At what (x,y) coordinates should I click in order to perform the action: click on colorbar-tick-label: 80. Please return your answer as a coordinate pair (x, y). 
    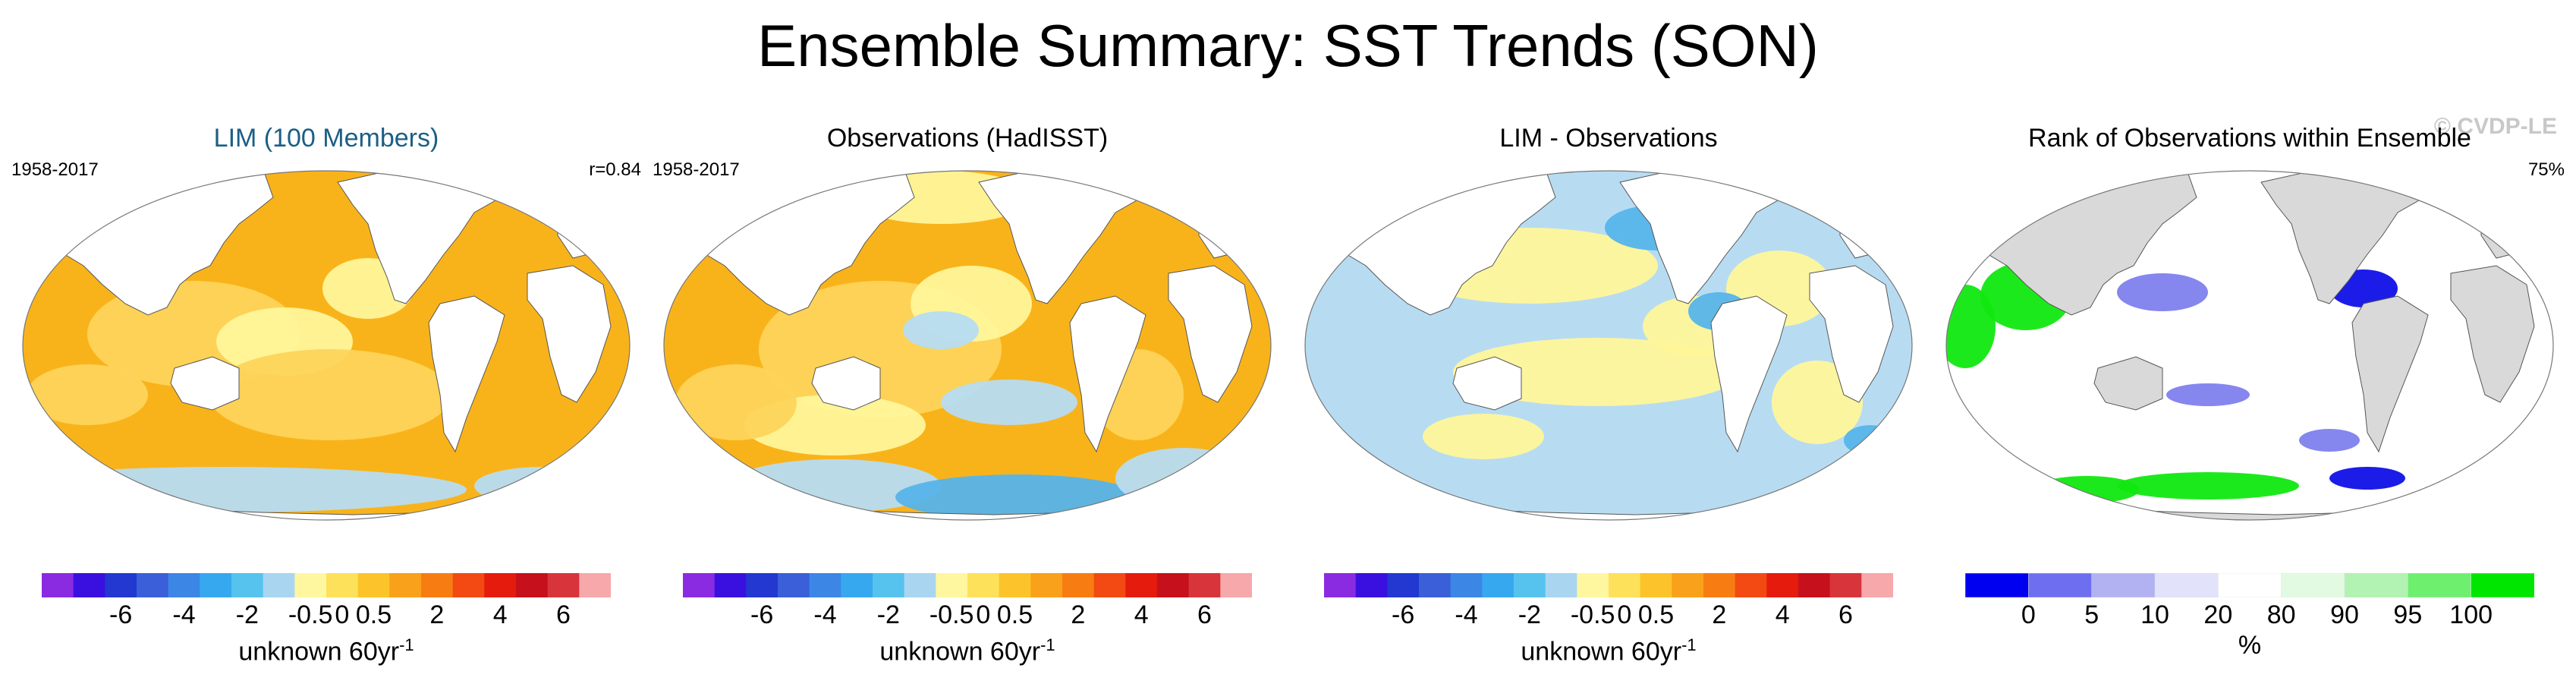
    Looking at the image, I should click on (2281, 614).